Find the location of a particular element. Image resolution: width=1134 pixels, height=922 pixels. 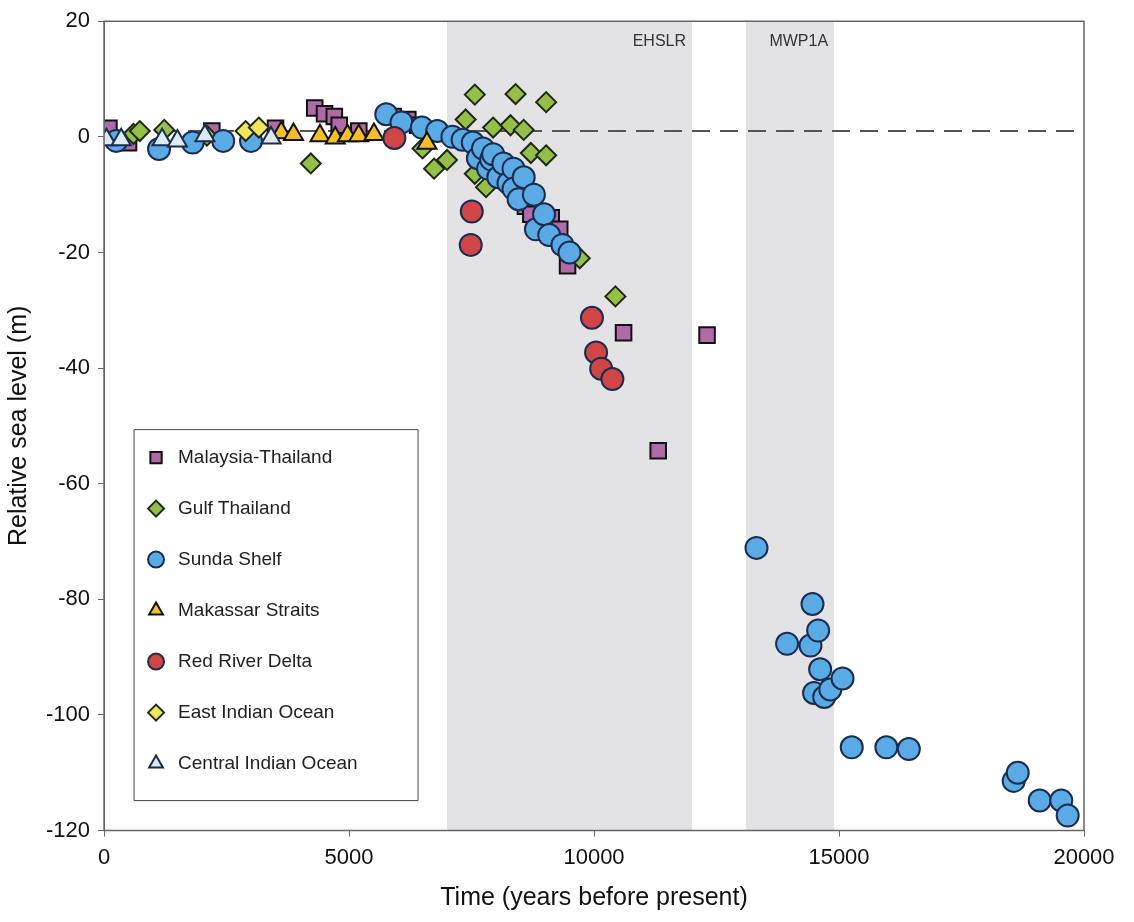

y-tick-label: -100 is located at coordinates (68, 714).